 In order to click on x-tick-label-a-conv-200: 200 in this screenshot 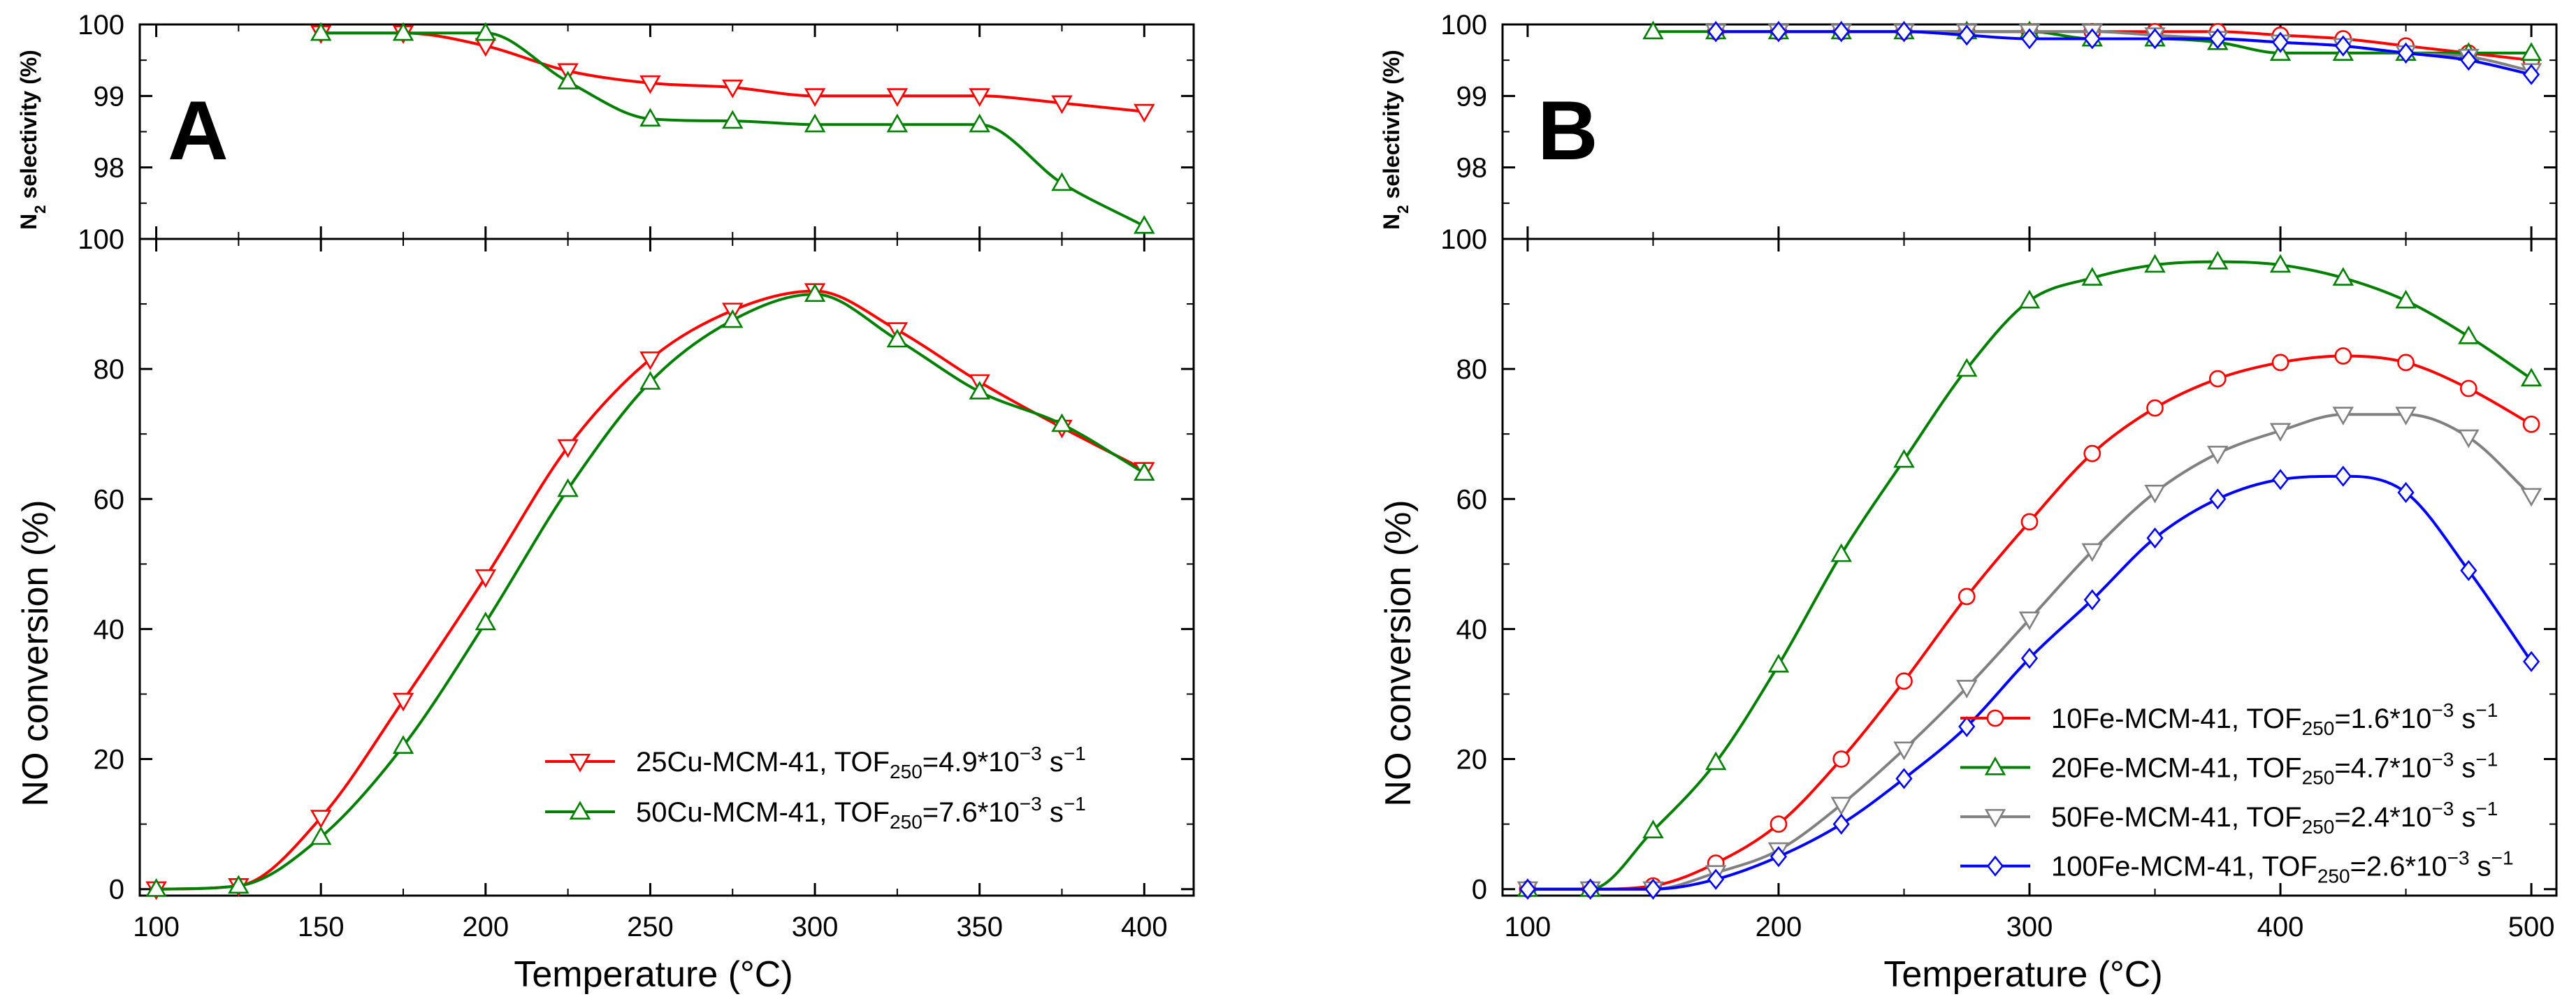, I will do `click(485, 927)`.